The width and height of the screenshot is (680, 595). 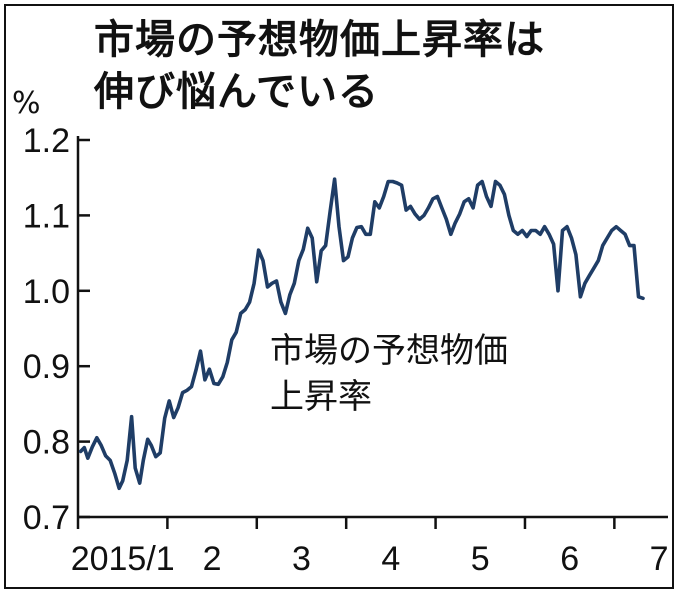 I want to click on chart-title-line-1: 市場の予想物価上昇率は, so click(x=319, y=40).